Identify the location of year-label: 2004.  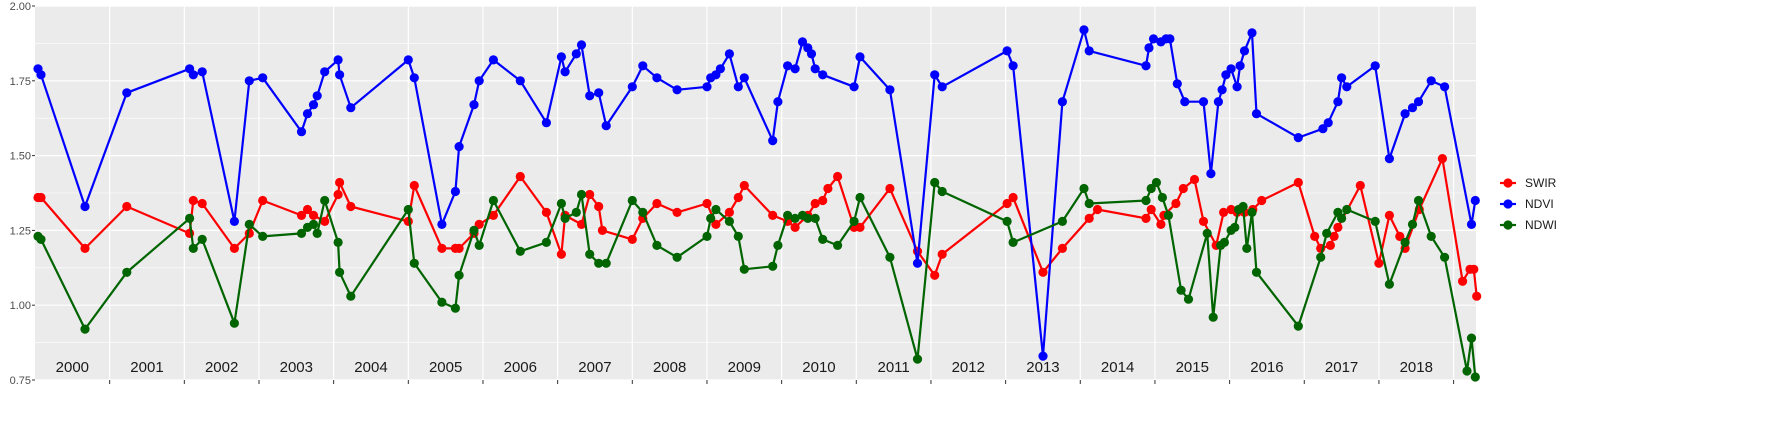
(370, 367).